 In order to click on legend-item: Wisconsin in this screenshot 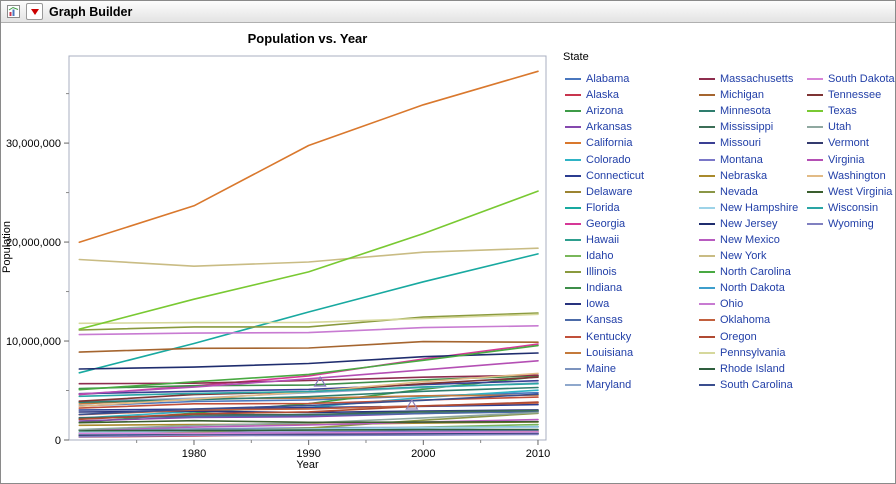, I will do `click(851, 208)`.